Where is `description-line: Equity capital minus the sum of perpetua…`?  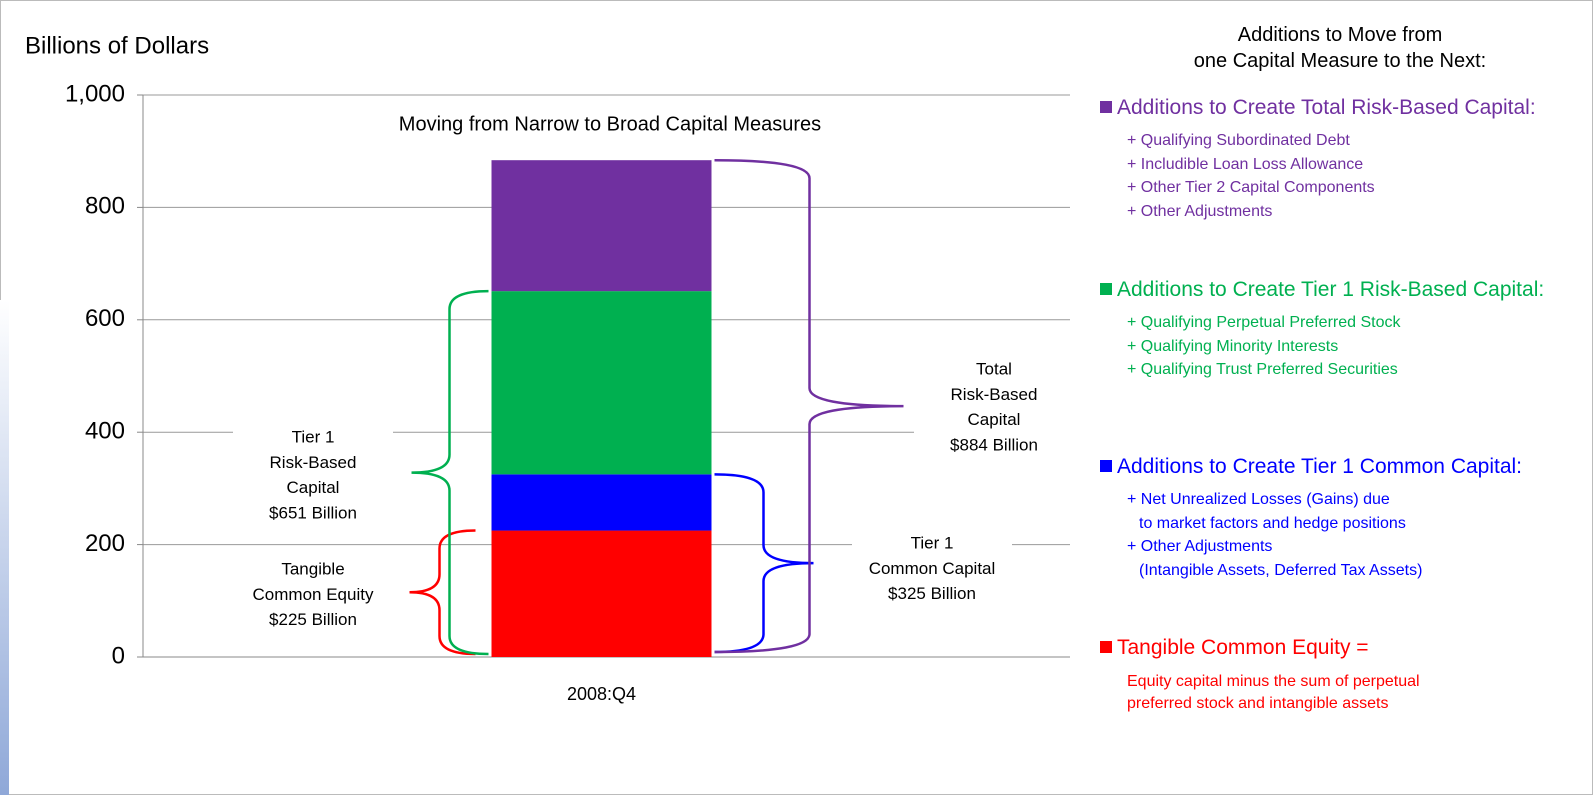 description-line: Equity capital minus the sum of perpetua… is located at coordinates (1273, 681).